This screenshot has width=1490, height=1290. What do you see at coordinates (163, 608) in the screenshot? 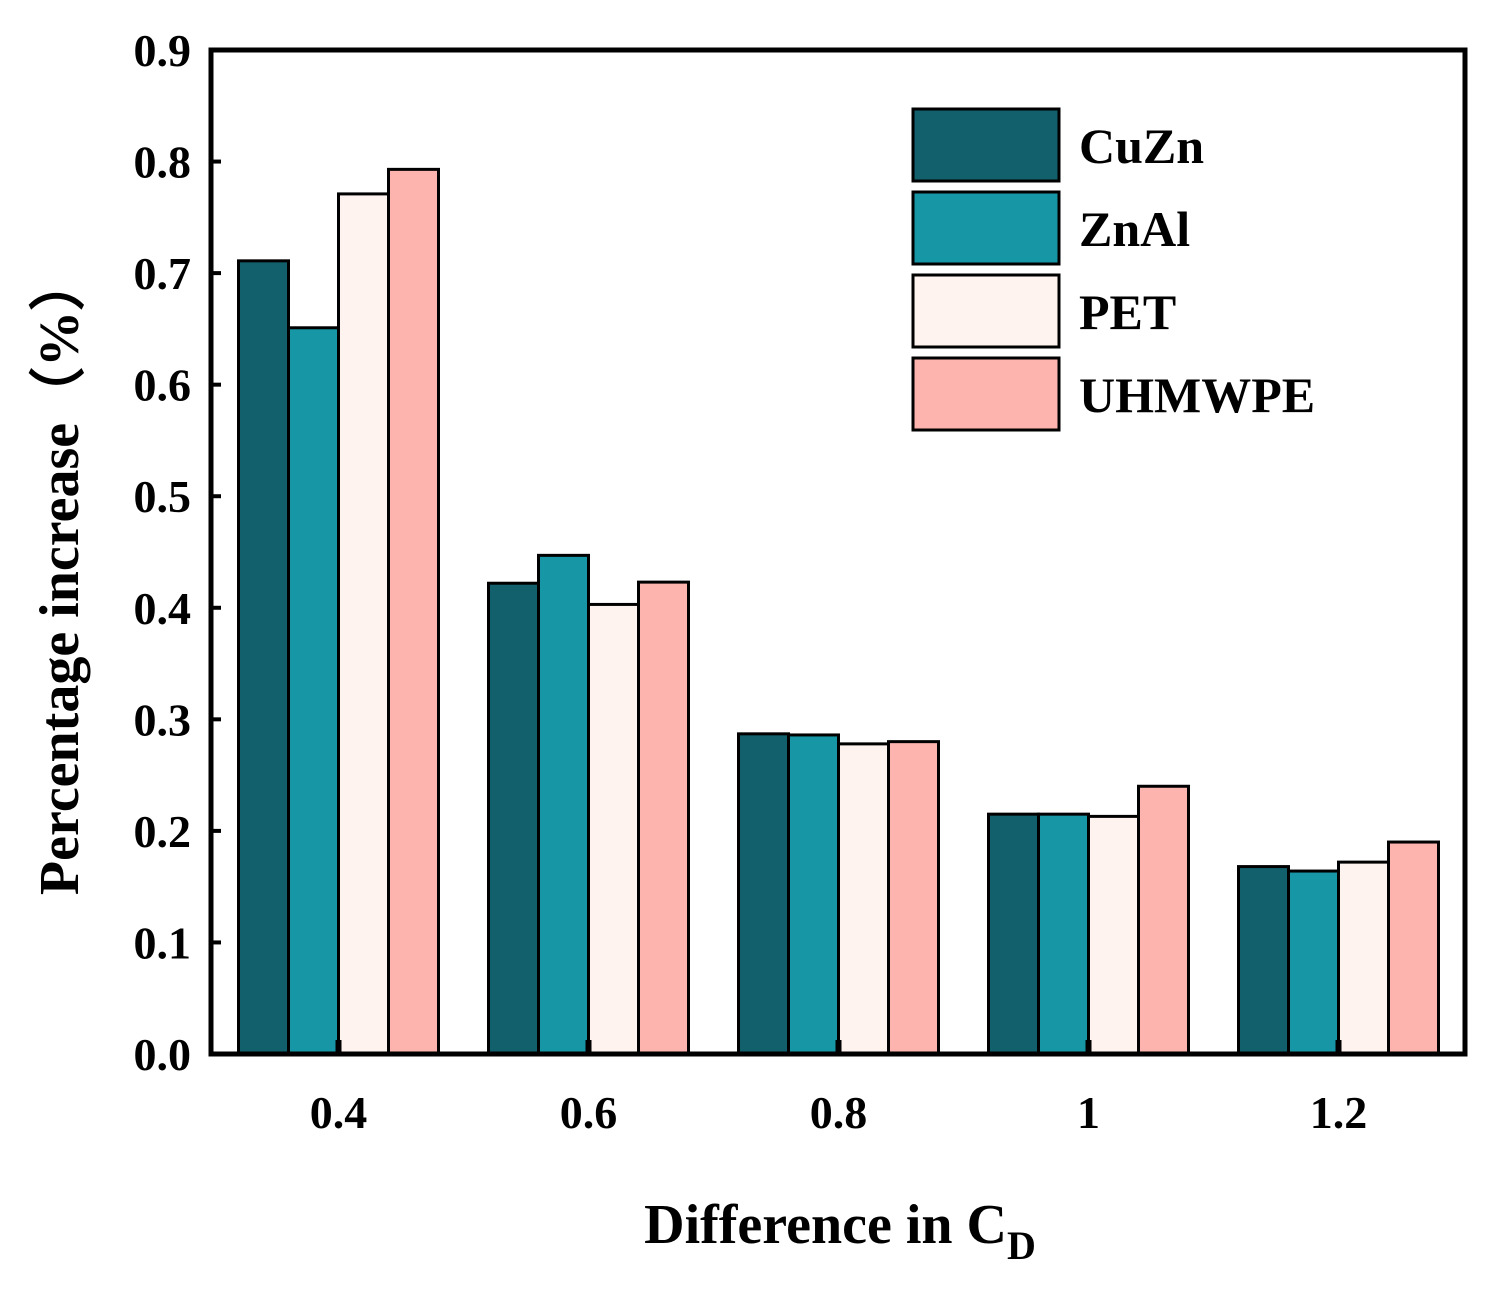
I see `y-tick-label-0.4: 0.4` at bounding box center [163, 608].